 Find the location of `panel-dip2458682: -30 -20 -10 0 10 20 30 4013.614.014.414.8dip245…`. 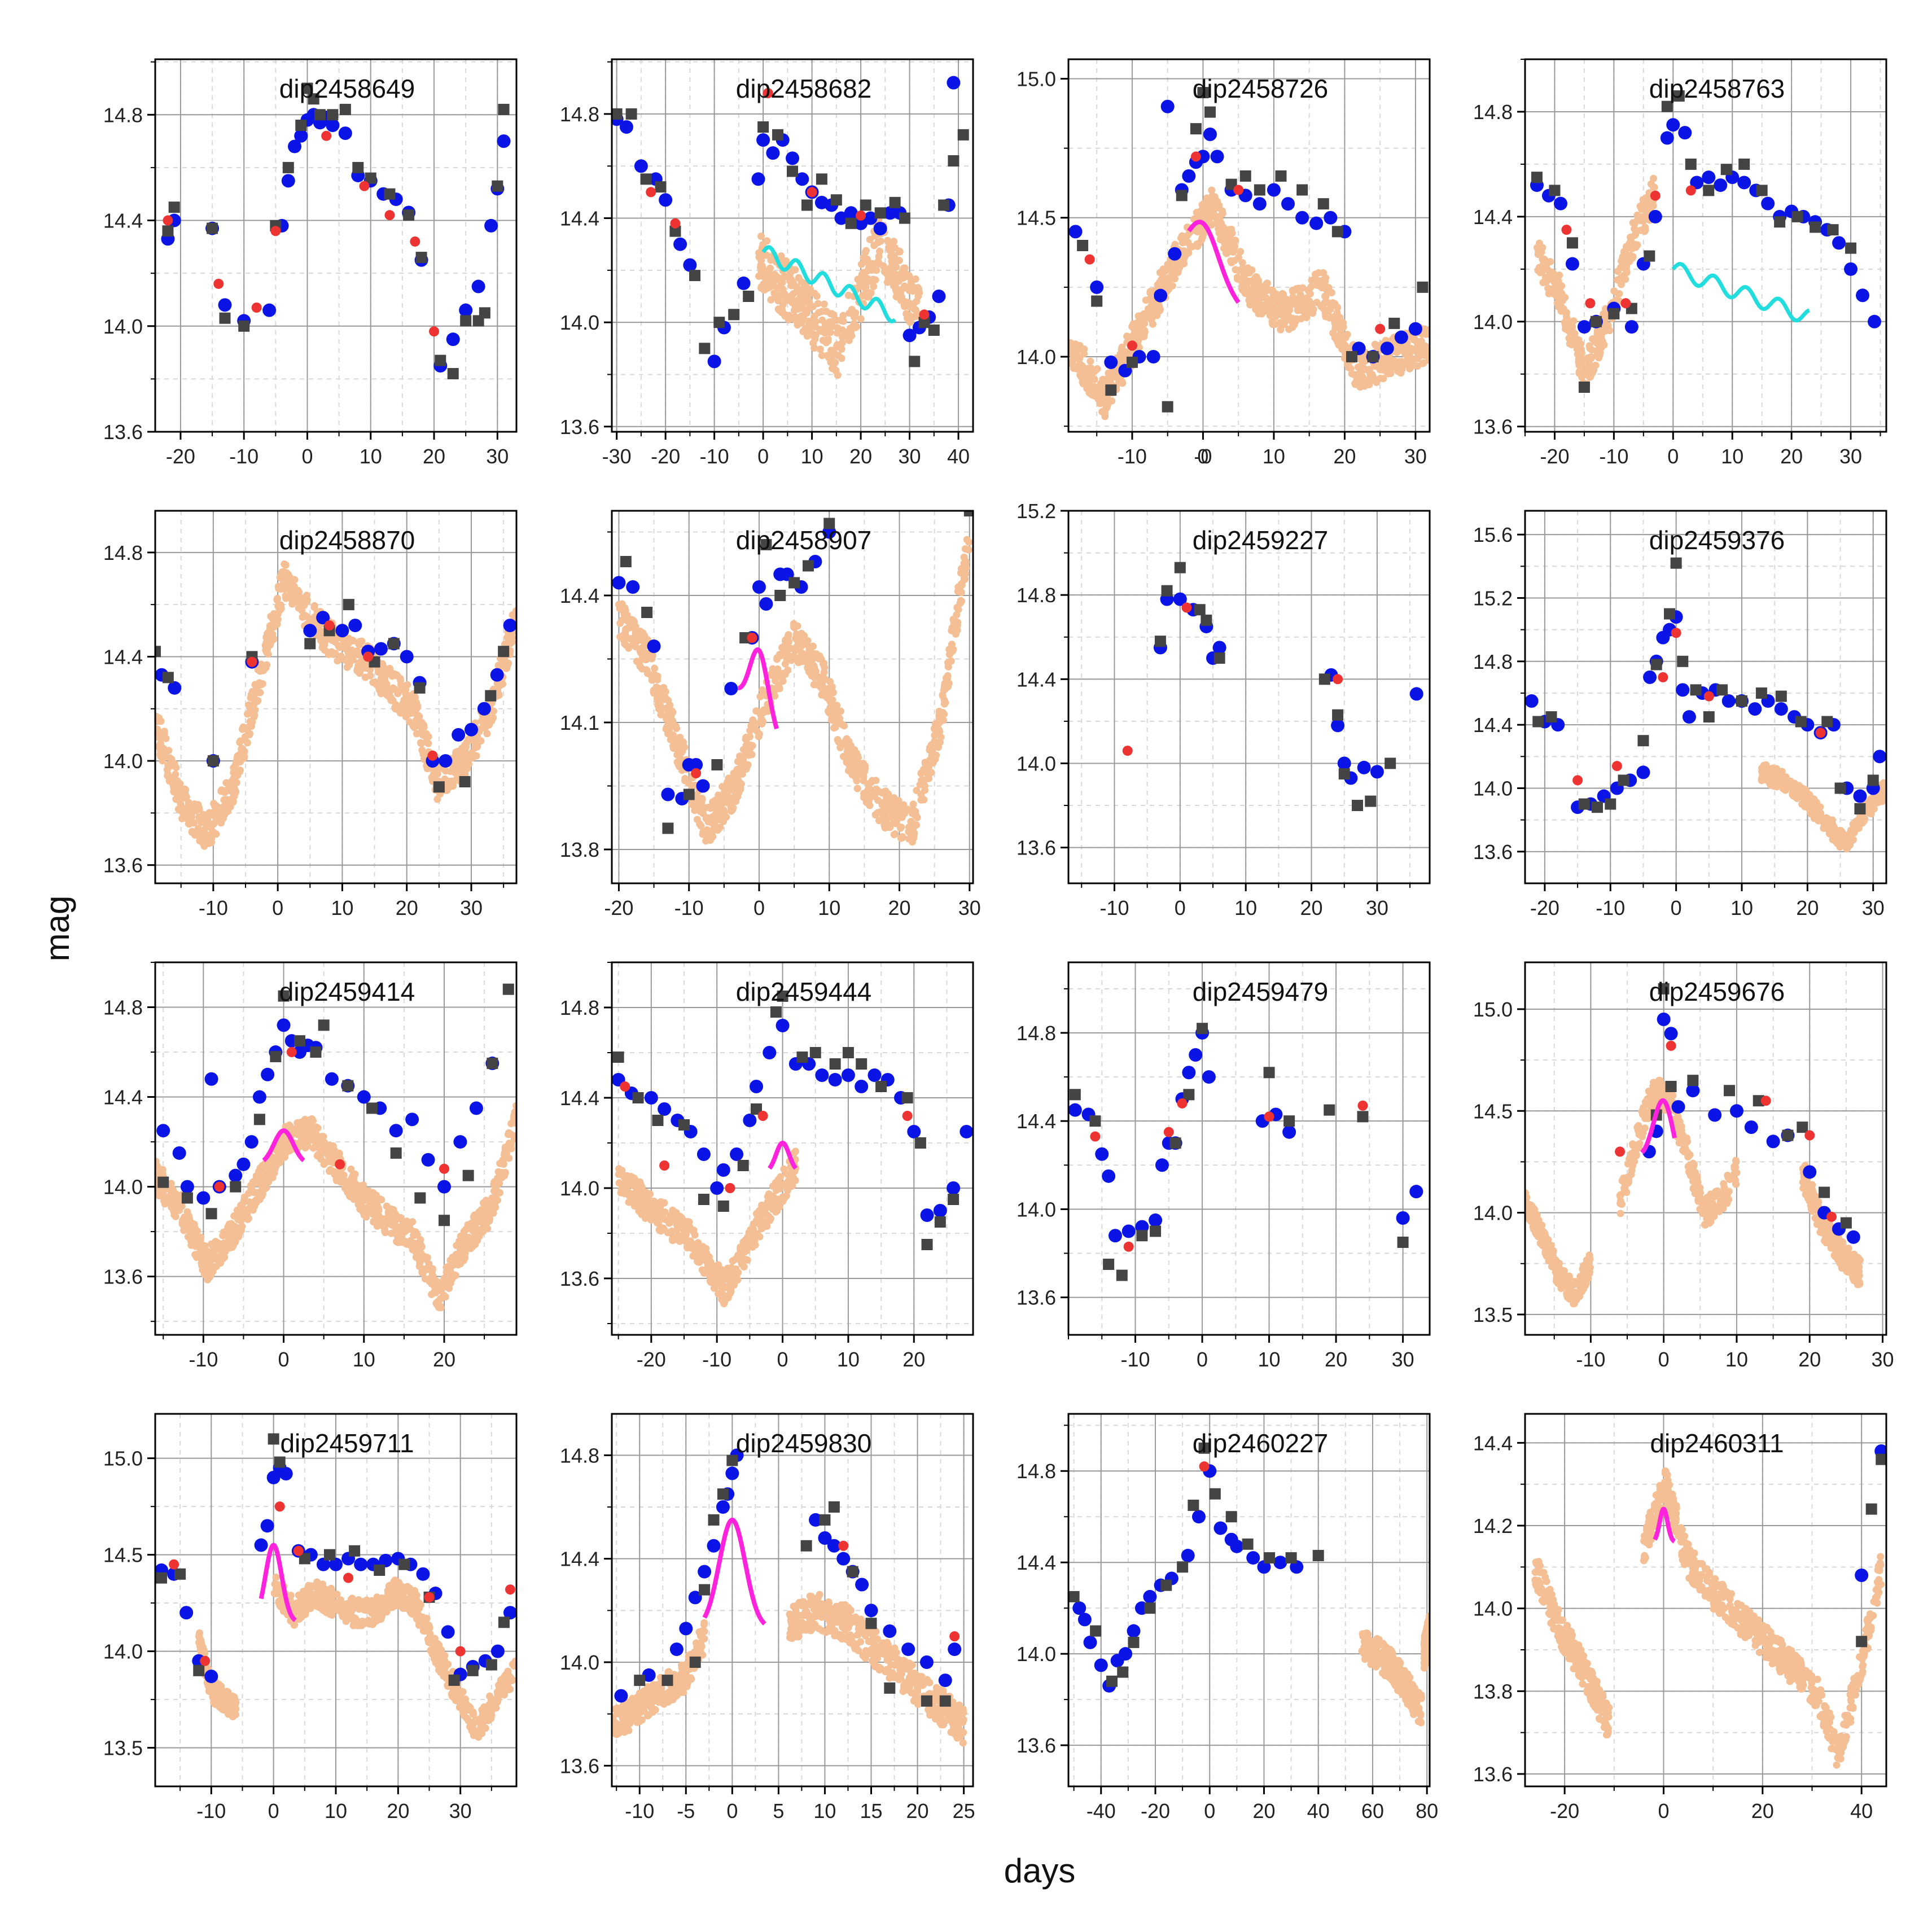

panel-dip2458682: -30 -20 -10 0 10 20 30 4013.614.014.414.8dip245… is located at coordinates (767, 263).